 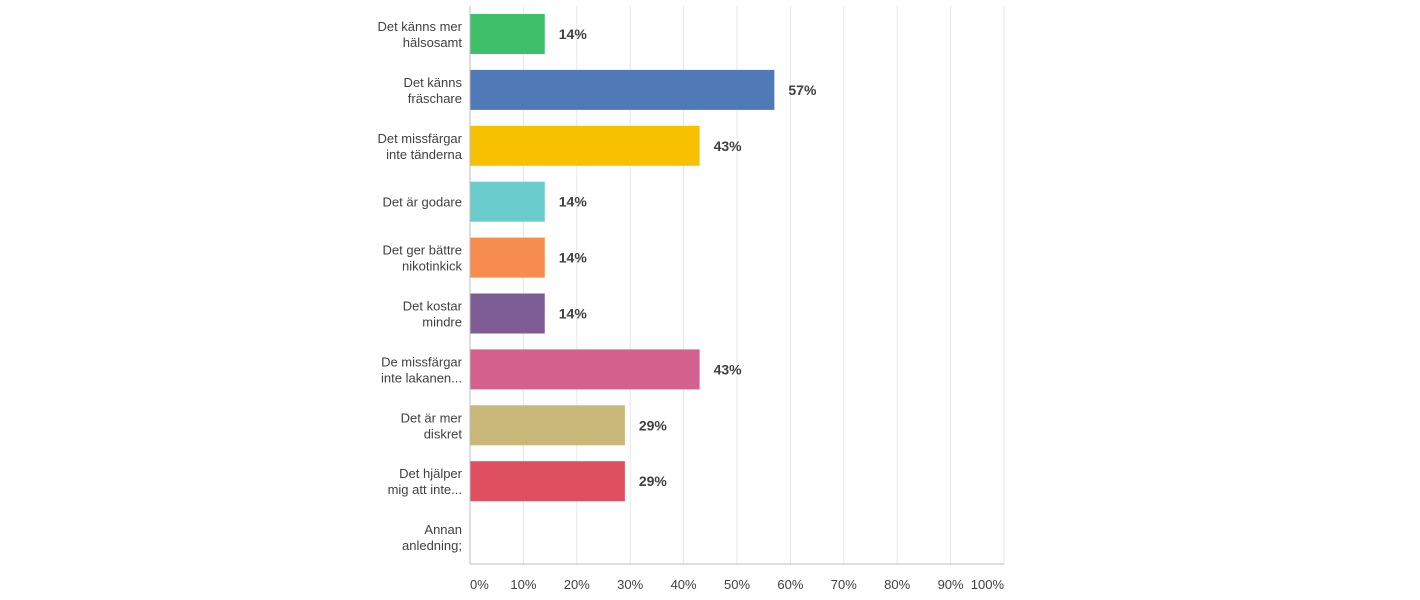 What do you see at coordinates (802, 90) in the screenshot?
I see `value-label: 57%` at bounding box center [802, 90].